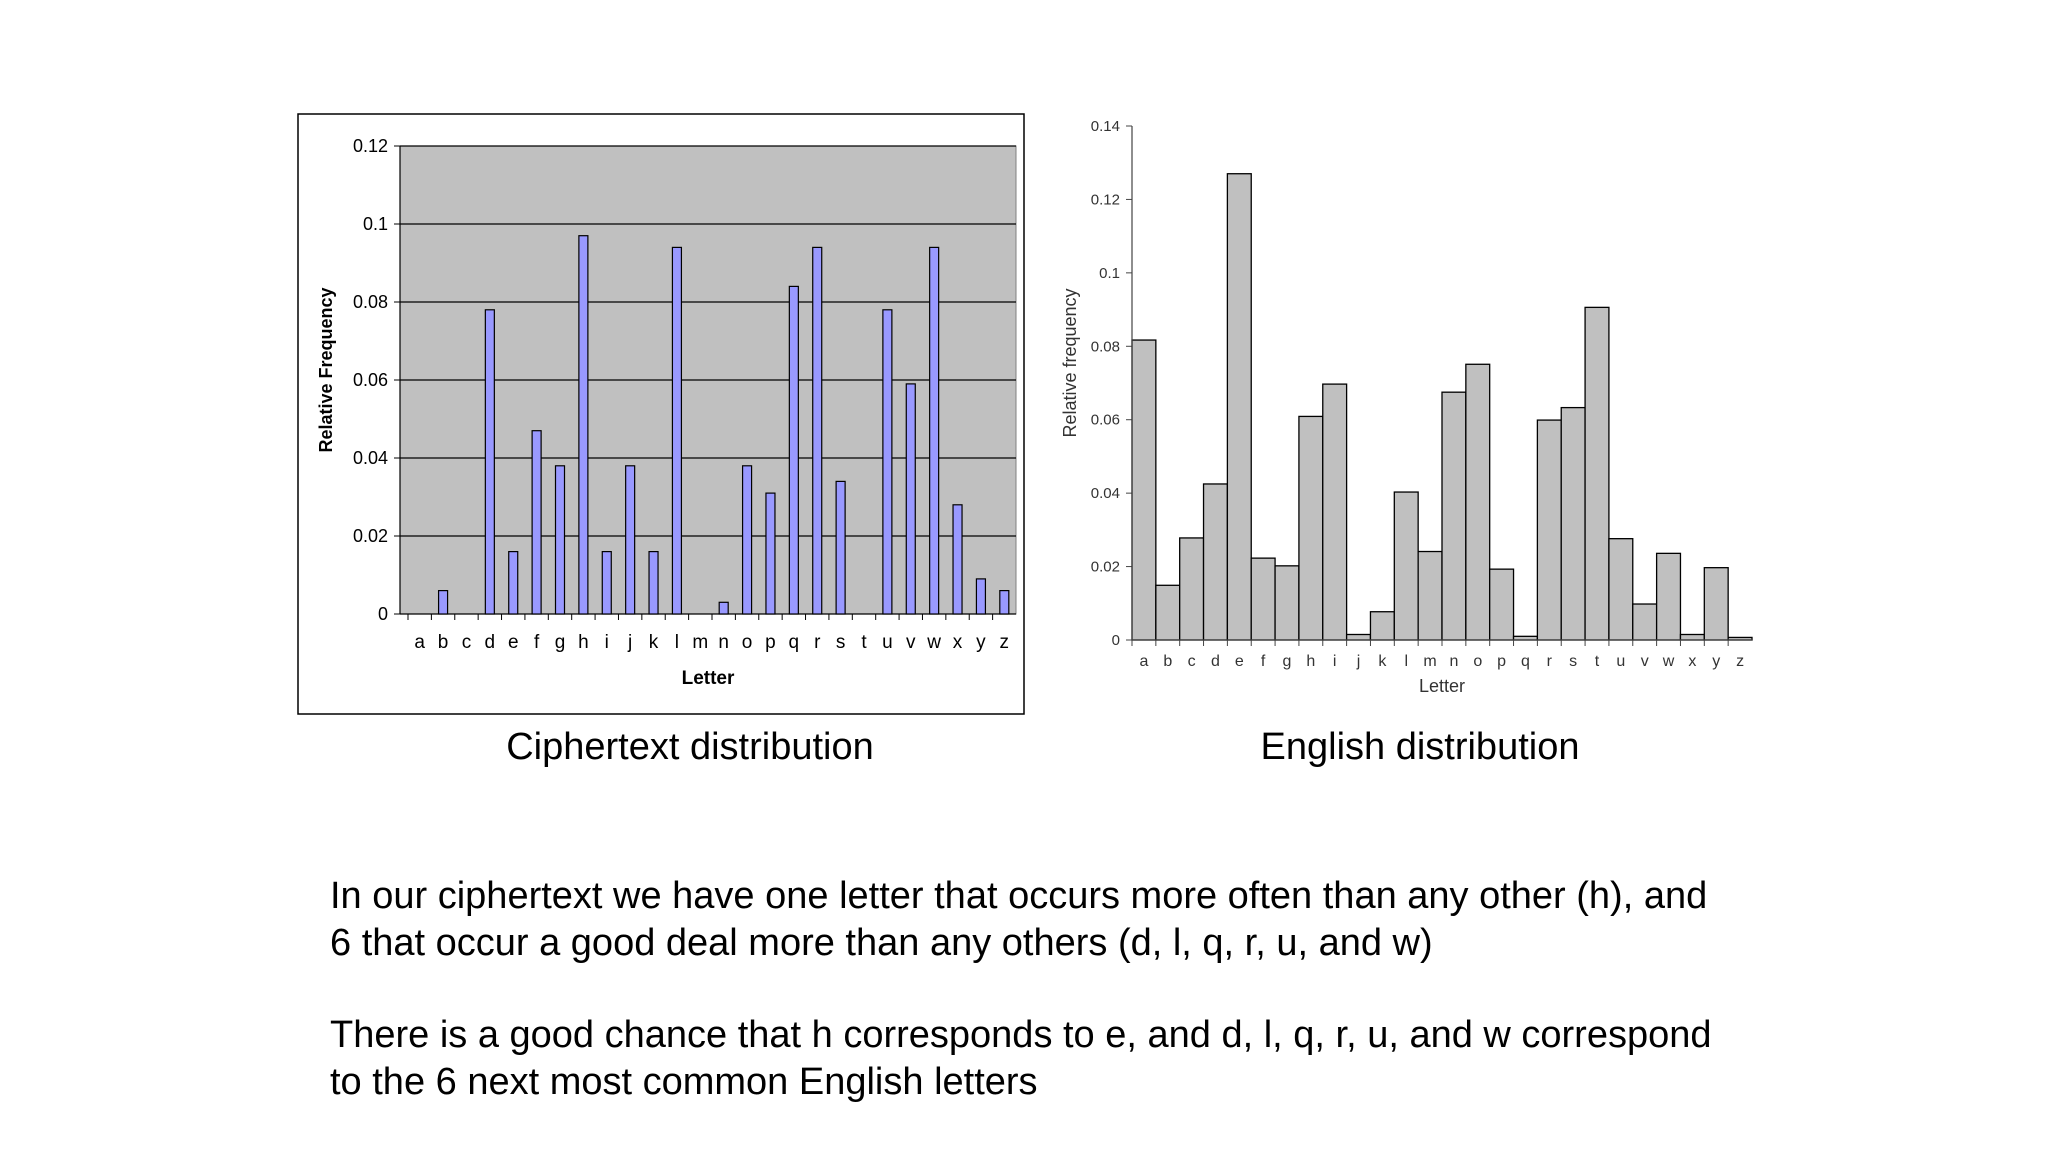  Describe the element at coordinates (1621, 589) in the screenshot. I see `bar-u` at that location.